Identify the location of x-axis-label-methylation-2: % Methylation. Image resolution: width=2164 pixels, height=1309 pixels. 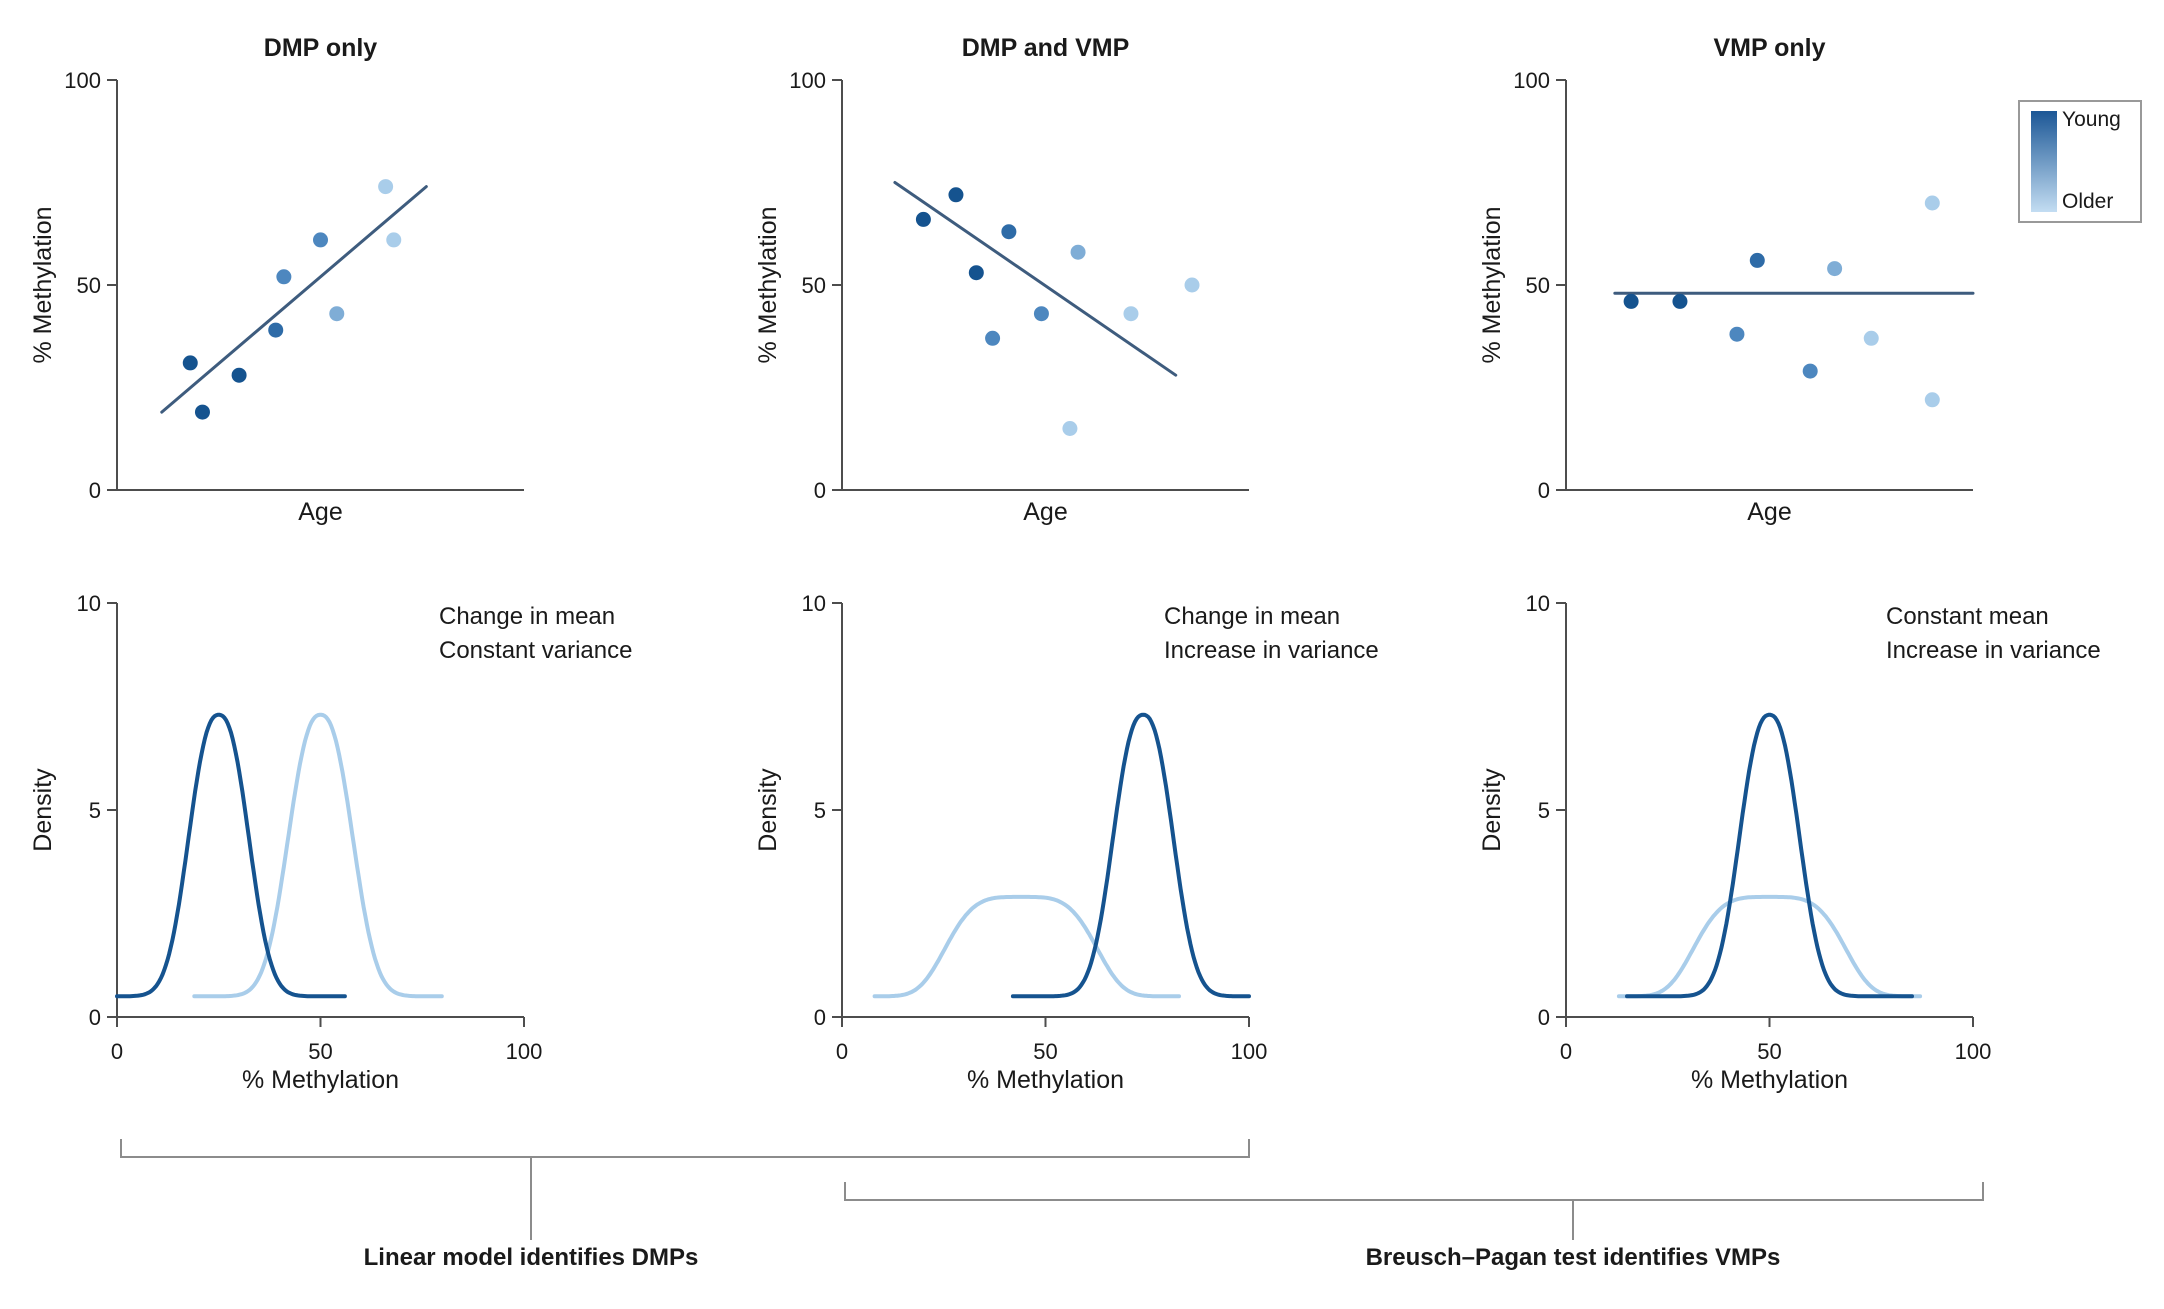
(1045, 1080).